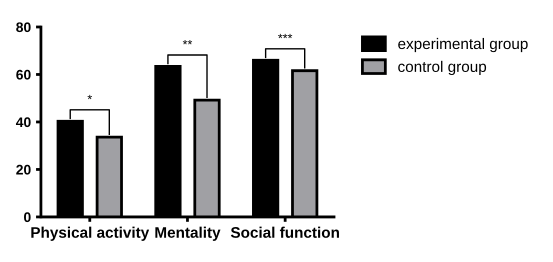 The width and height of the screenshot is (553, 262). I want to click on y-tick-label: 0, so click(27, 217).